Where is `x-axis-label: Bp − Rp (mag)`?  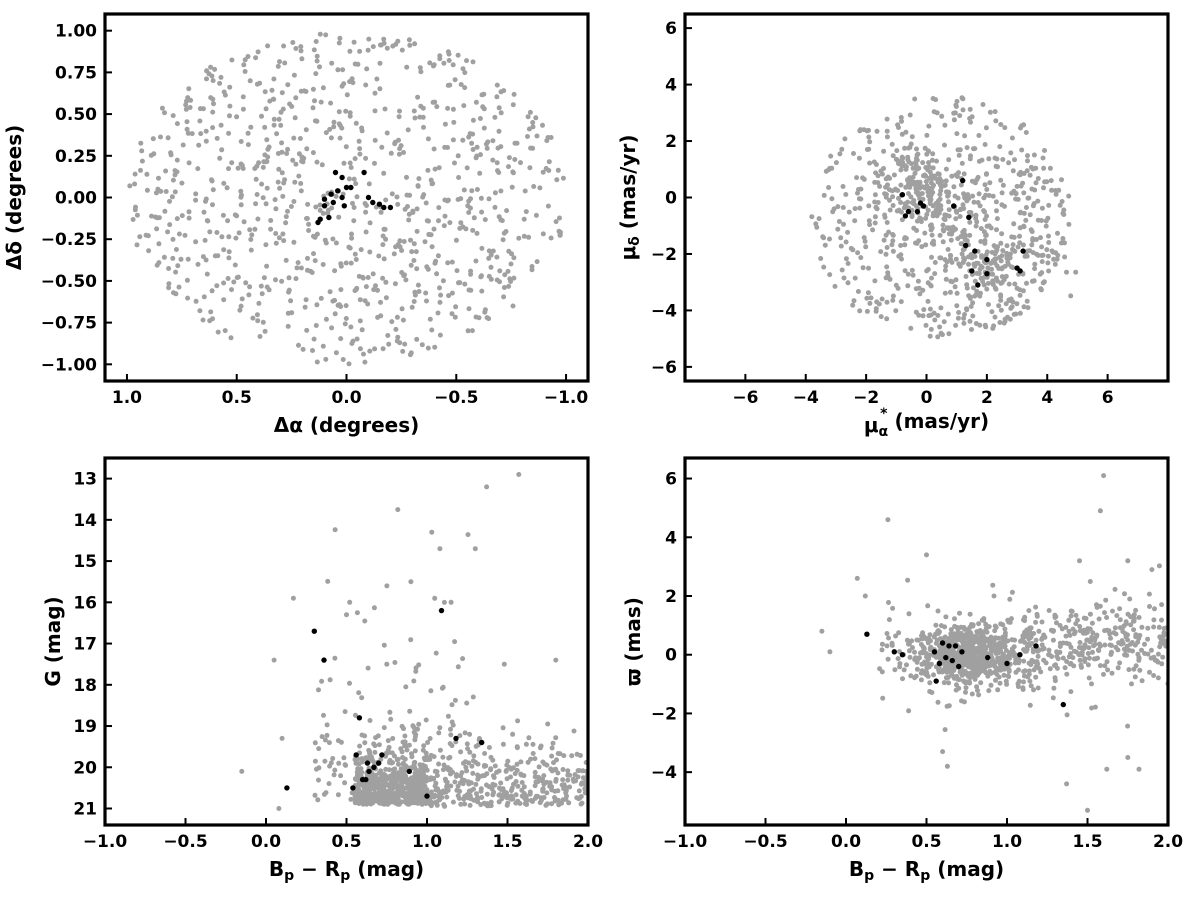 x-axis-label: Bp − Rp (mag) is located at coordinates (346, 870).